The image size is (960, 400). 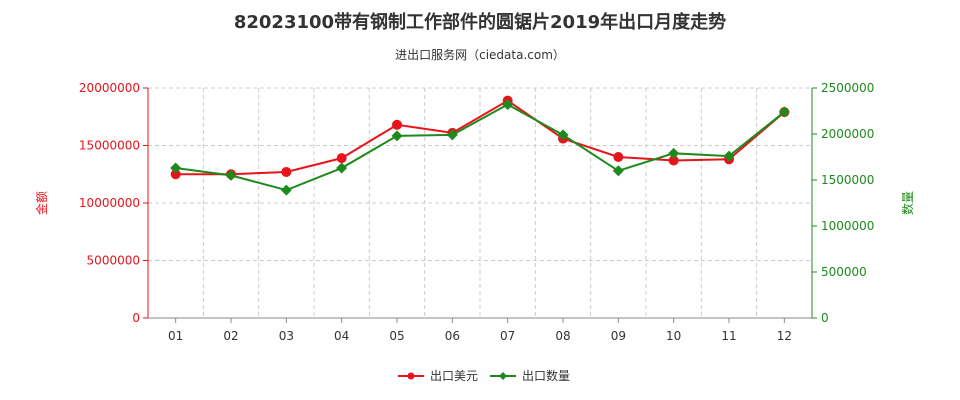 What do you see at coordinates (847, 134) in the screenshot?
I see `y-right-tick-label: 2000000` at bounding box center [847, 134].